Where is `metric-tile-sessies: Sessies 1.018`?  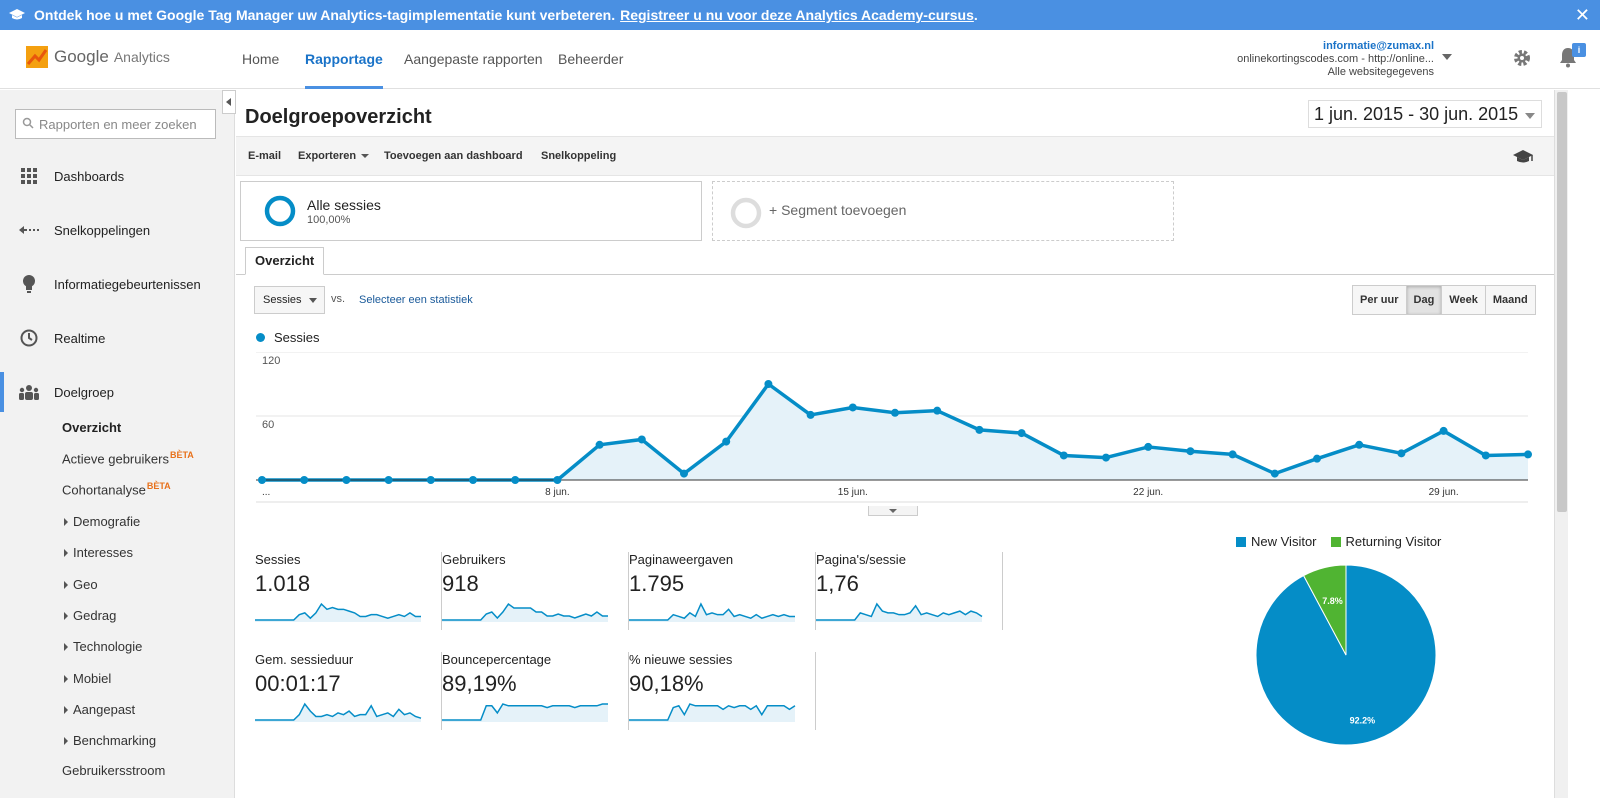
metric-tile-sessies: Sessies 1.018 is located at coordinates (348, 591).